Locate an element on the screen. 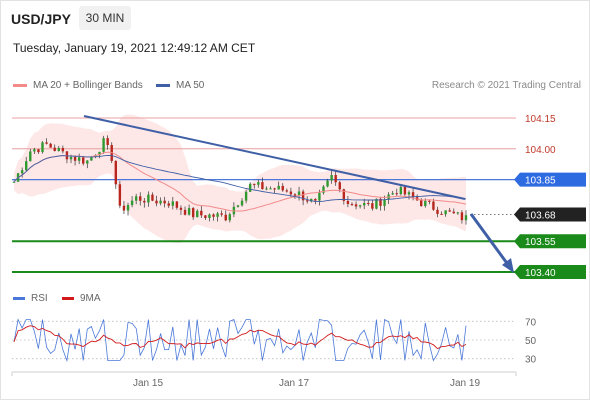 Image resolution: width=590 pixels, height=400 pixels. ma50-label: MA 50 is located at coordinates (190, 85).